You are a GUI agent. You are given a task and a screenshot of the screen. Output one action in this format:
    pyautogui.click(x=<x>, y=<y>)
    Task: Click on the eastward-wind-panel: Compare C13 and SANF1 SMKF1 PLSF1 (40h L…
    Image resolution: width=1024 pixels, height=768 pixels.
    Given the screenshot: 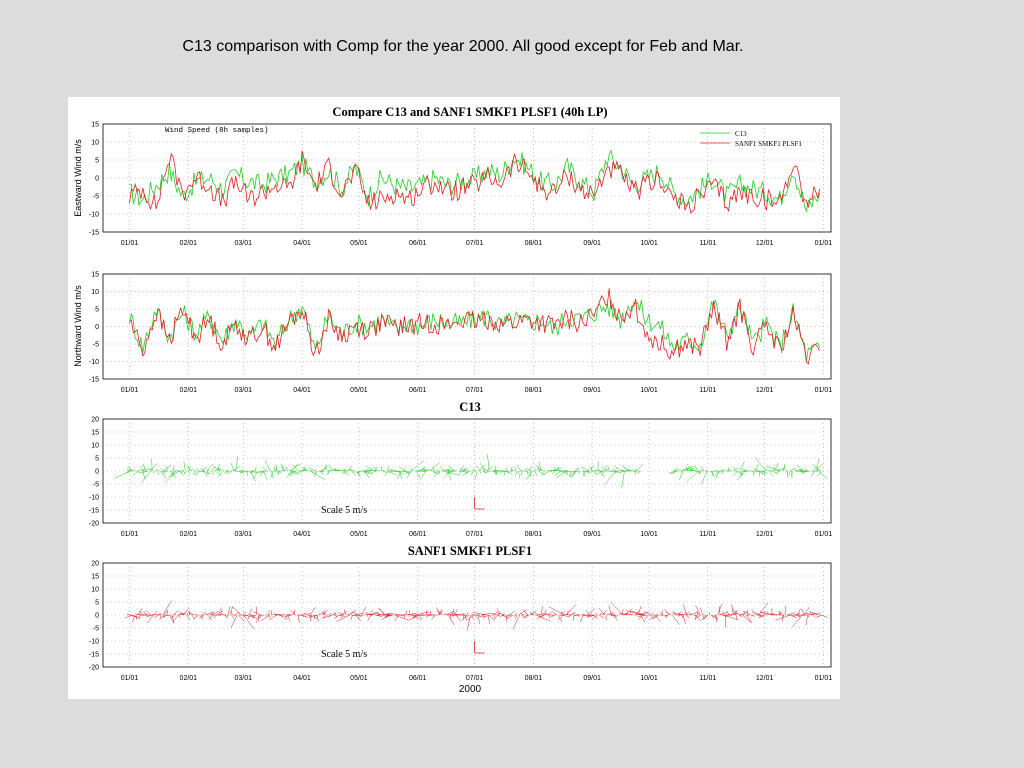 What is the action you would take?
    pyautogui.click(x=452, y=176)
    